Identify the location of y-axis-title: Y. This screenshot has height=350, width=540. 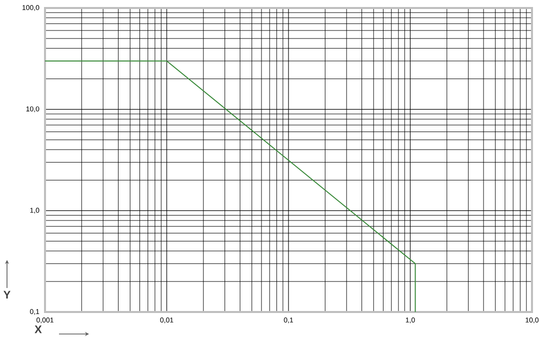
(7, 294).